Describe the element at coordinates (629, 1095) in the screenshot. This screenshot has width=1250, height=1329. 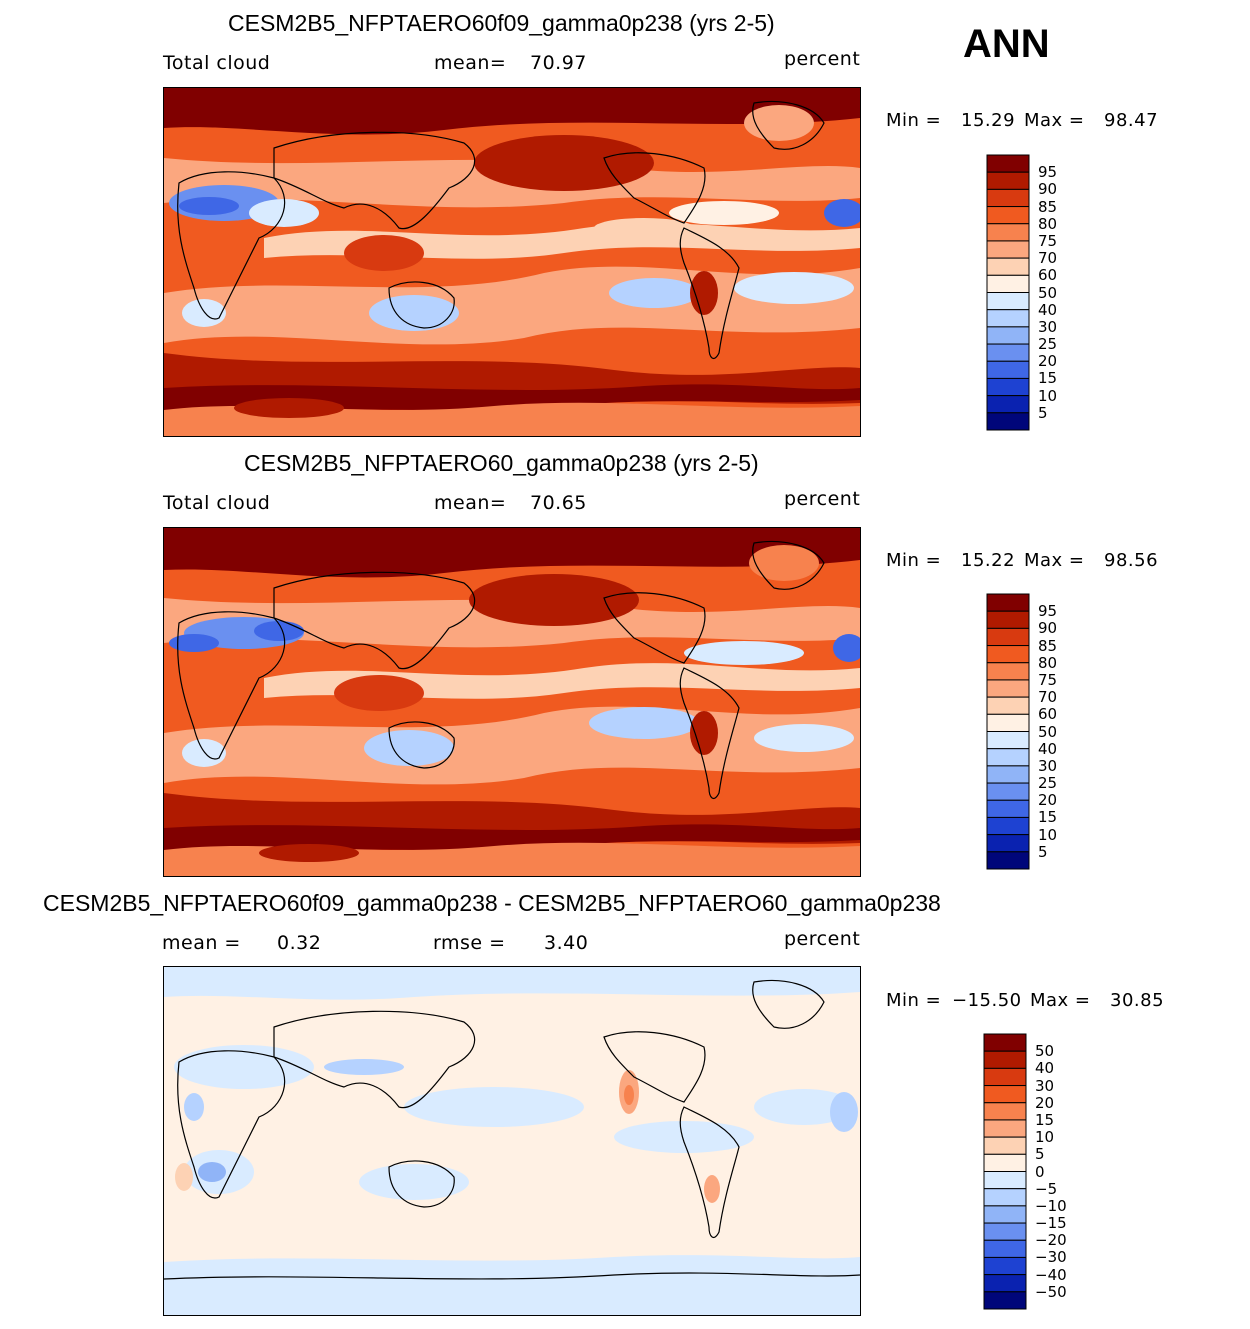
I see `california-core` at that location.